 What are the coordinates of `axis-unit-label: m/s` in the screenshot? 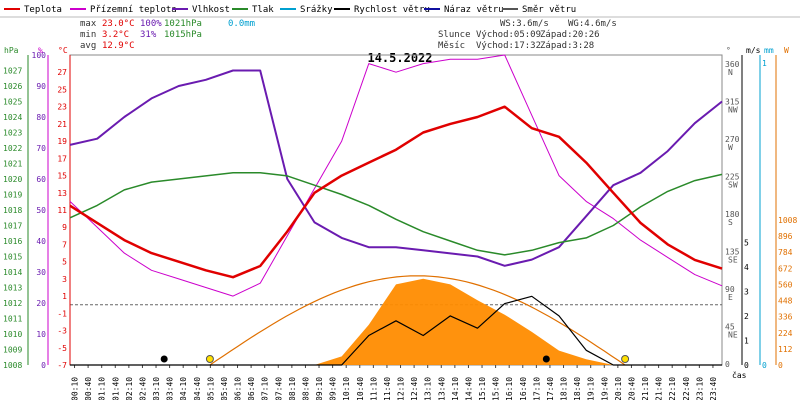 It's located at (753, 50).